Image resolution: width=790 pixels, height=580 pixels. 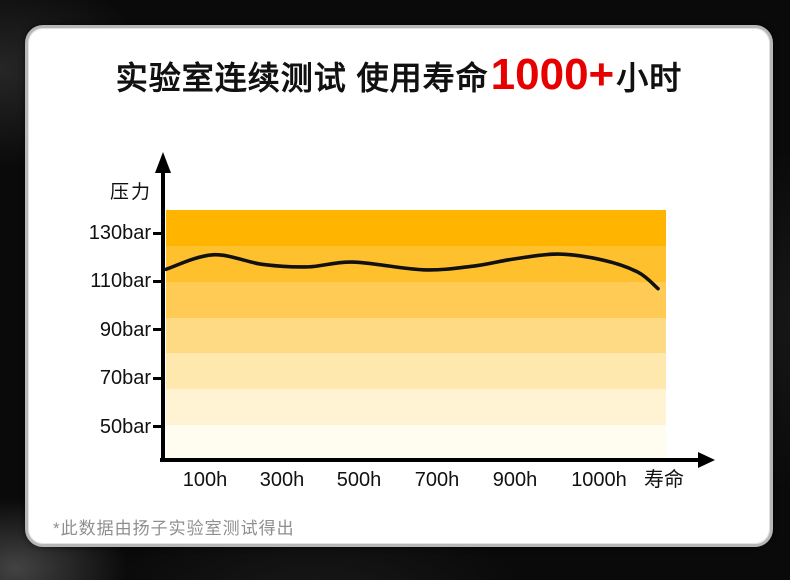 What do you see at coordinates (174, 528) in the screenshot?
I see `footnote: *此数据由扬子实验室测试得出` at bounding box center [174, 528].